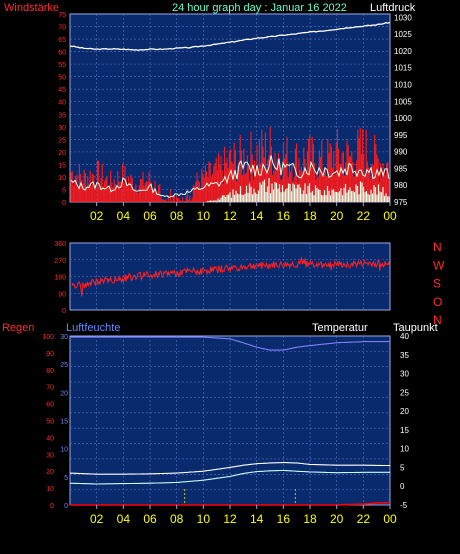 This screenshot has height=554, width=460. What do you see at coordinates (150, 216) in the screenshot?
I see `wind-pressure-panel-x-tick-label: 06` at bounding box center [150, 216].